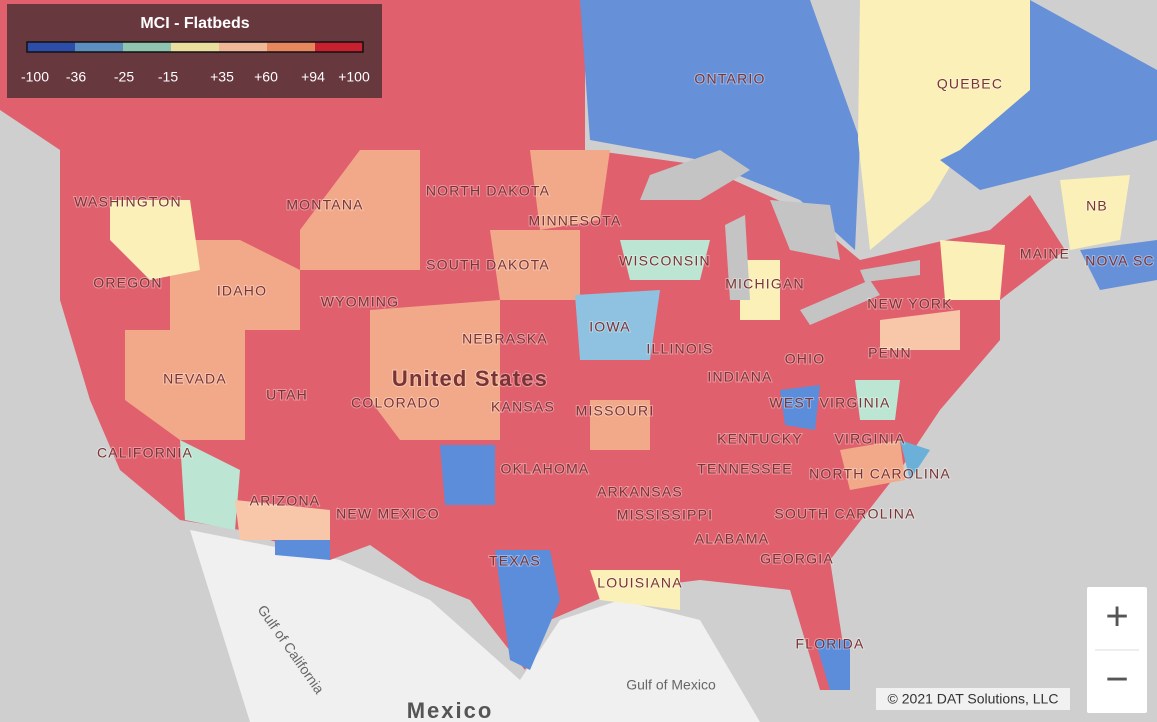 The height and width of the screenshot is (722, 1157). What do you see at coordinates (640, 492) in the screenshot?
I see `region-label: ARKANSAS` at bounding box center [640, 492].